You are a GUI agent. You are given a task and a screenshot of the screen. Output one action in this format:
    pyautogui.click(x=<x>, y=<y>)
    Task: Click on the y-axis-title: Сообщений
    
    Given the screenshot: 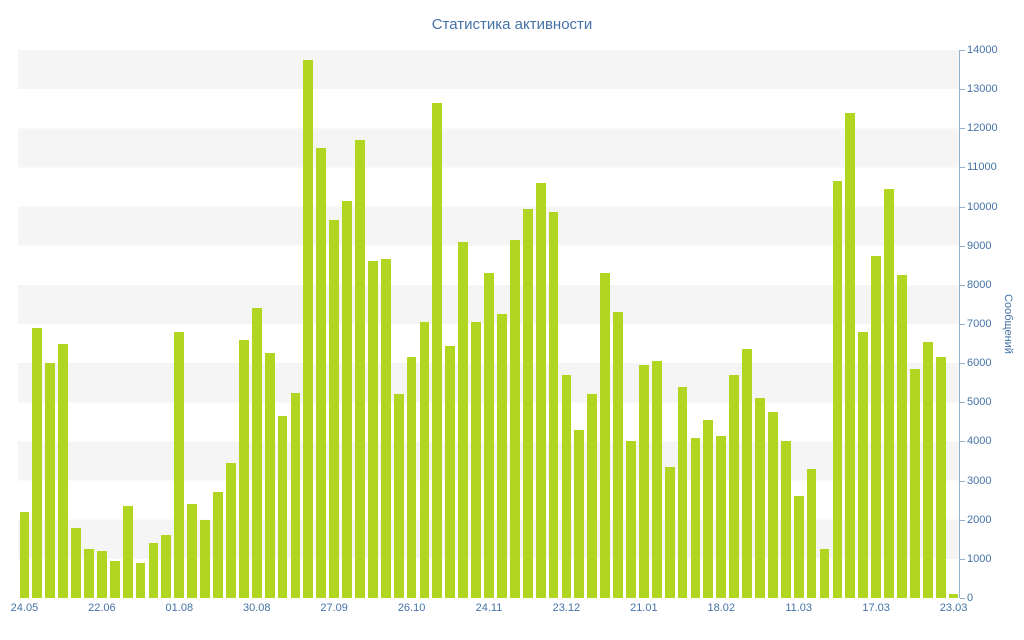 What is the action you would take?
    pyautogui.click(x=1008, y=324)
    